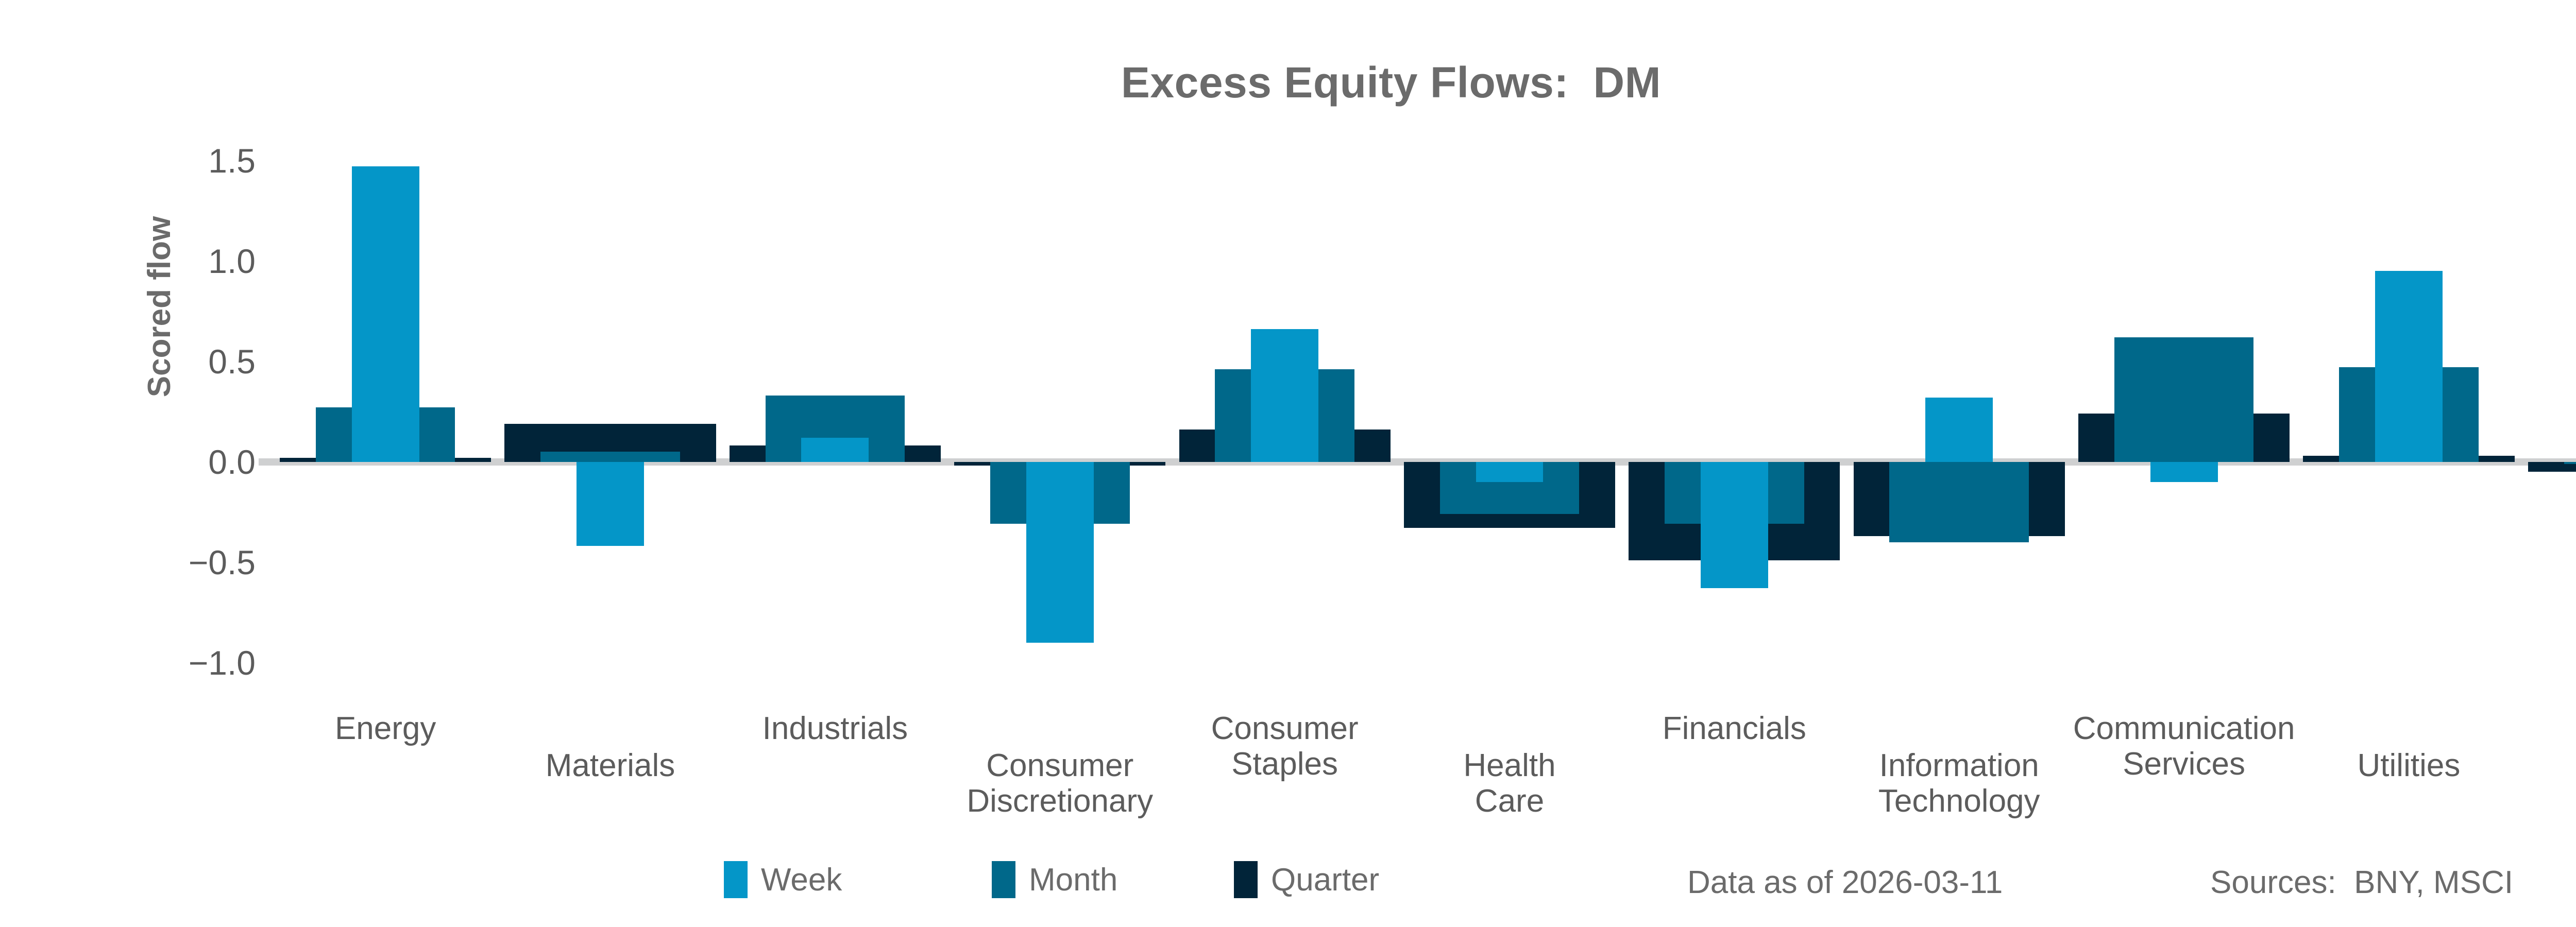 The width and height of the screenshot is (2576, 927). I want to click on legend-swatch-month, so click(1003, 879).